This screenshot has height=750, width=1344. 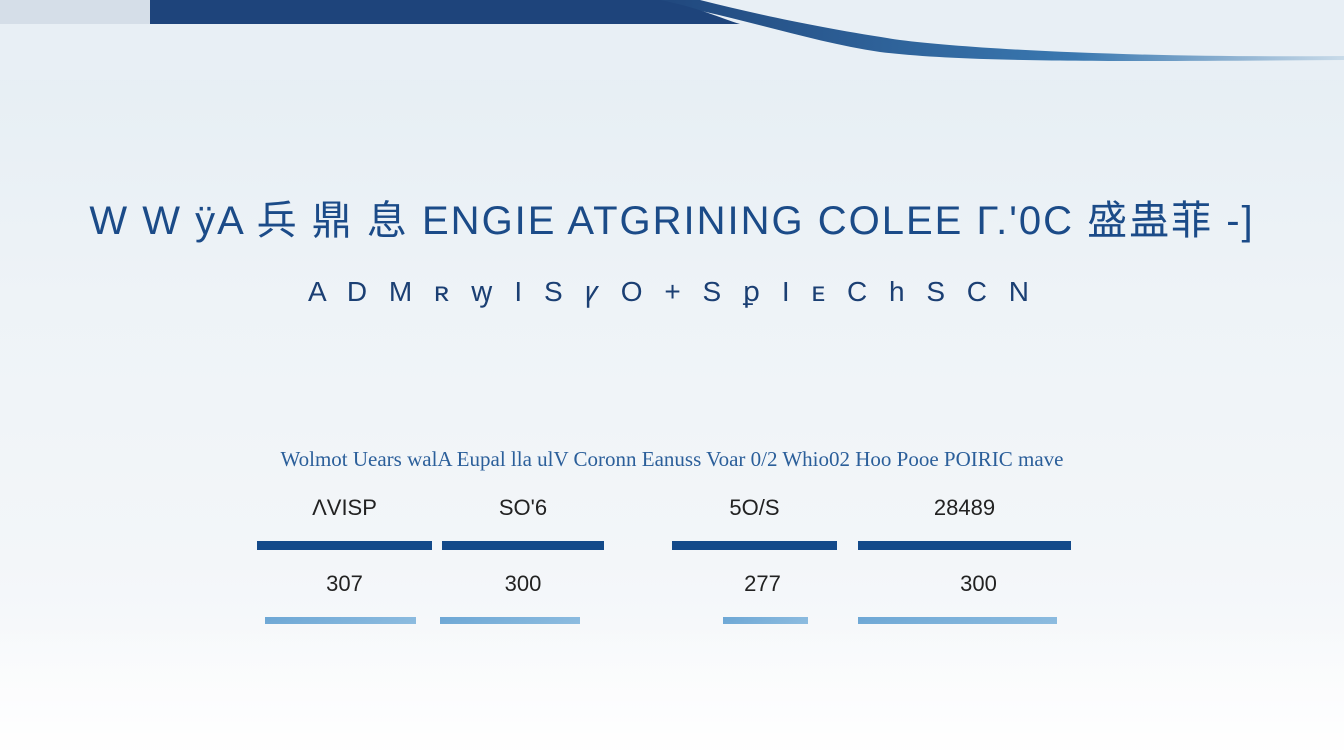 What do you see at coordinates (672, 291) in the screenshot?
I see `page-subtitle: A D M ʀ ꝡ I S ꝩ O + S ꝑ I ᴇ C h S C N` at bounding box center [672, 291].